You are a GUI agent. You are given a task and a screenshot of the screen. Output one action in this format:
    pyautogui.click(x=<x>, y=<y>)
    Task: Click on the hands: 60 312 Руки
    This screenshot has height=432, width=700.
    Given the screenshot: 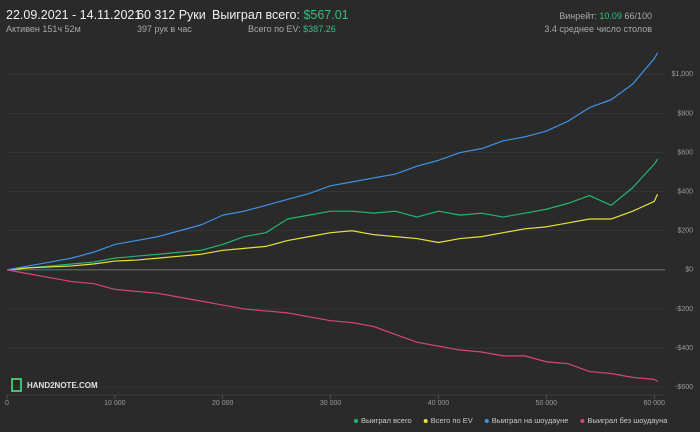 What is the action you would take?
    pyautogui.click(x=171, y=15)
    